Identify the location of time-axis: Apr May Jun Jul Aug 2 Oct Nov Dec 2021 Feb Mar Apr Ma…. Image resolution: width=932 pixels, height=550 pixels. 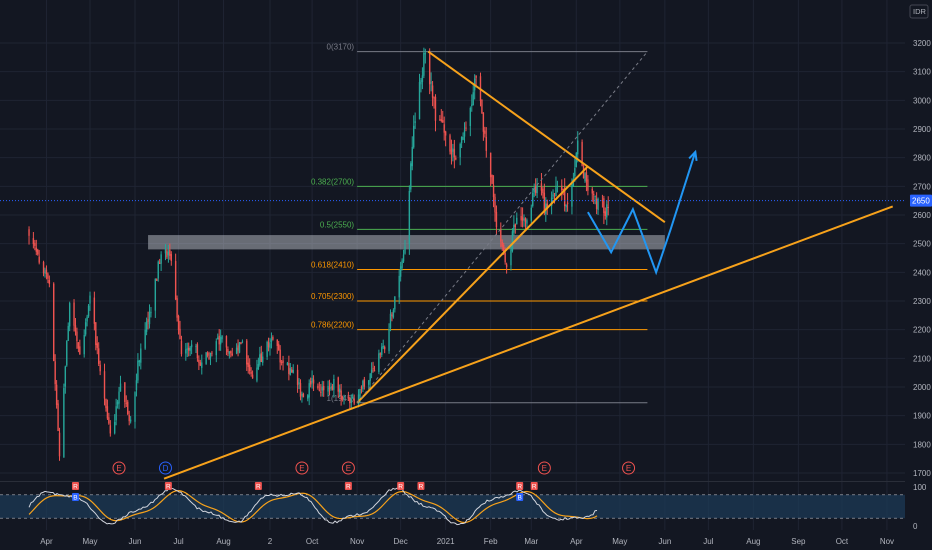
(466, 540).